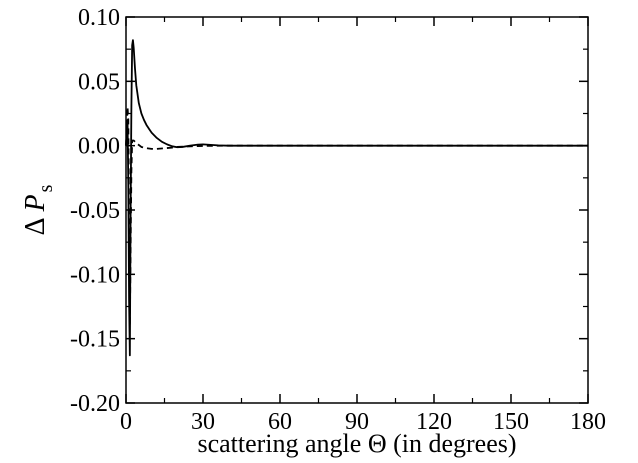  Describe the element at coordinates (95, 275) in the screenshot. I see `y-tick-label: -0.10` at that location.